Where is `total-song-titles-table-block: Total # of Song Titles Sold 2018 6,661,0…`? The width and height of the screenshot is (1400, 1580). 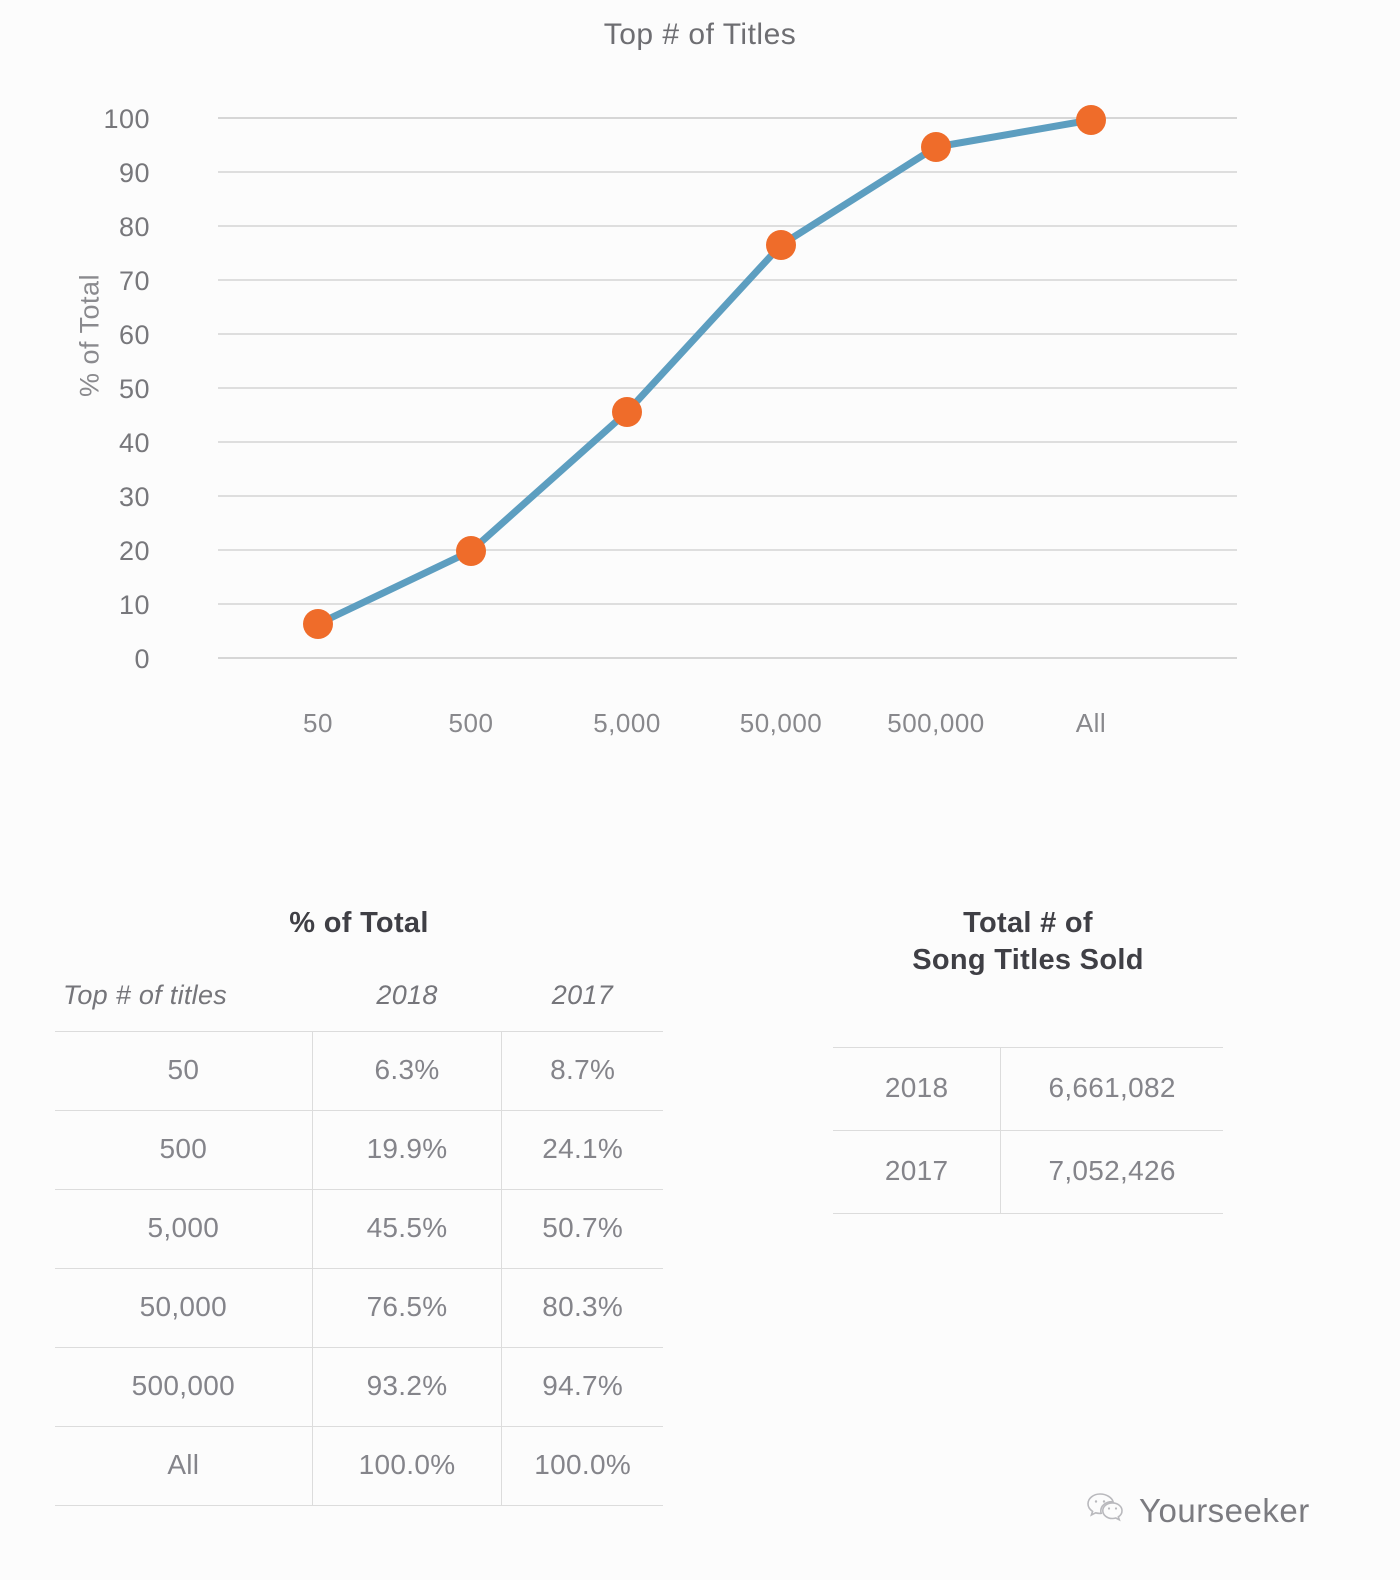
total-song-titles-table-block: Total # of Song Titles Sold 2018 6,661,0… is located at coordinates (1028, 1060).